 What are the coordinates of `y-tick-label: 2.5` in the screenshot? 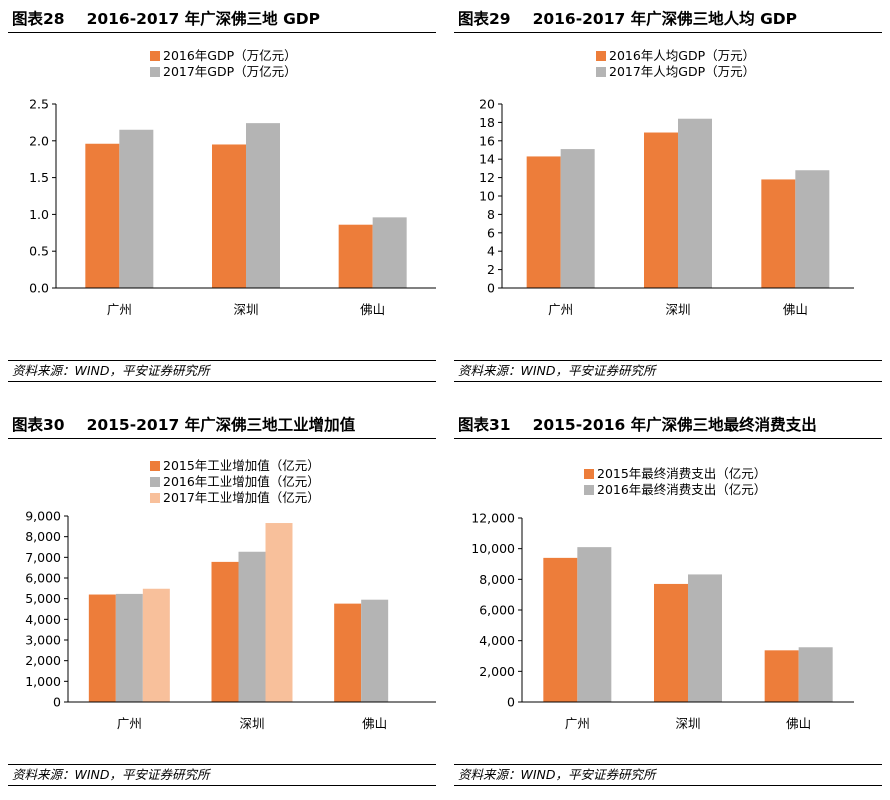 It's located at (39, 104).